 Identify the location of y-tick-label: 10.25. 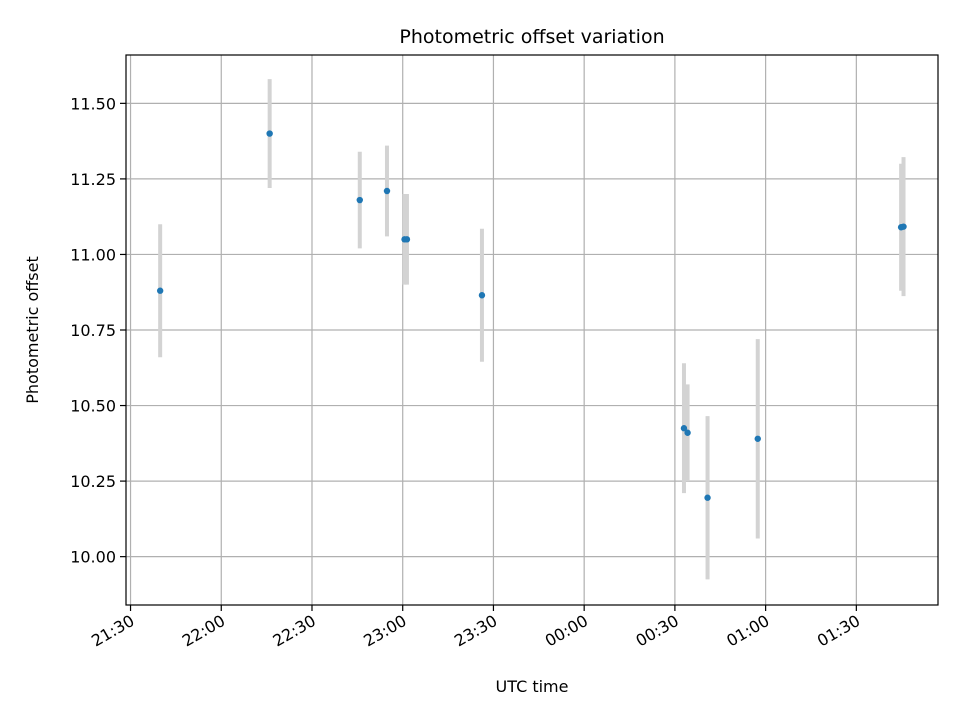
(93, 481).